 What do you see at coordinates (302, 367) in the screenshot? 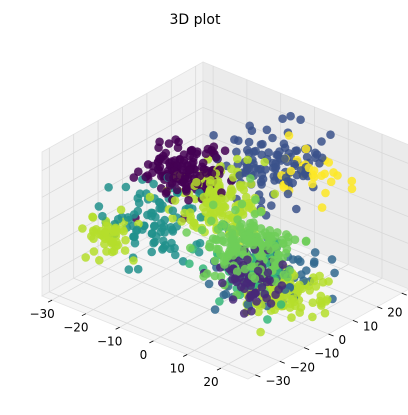
I see `y-tick-label: −20` at bounding box center [302, 367].